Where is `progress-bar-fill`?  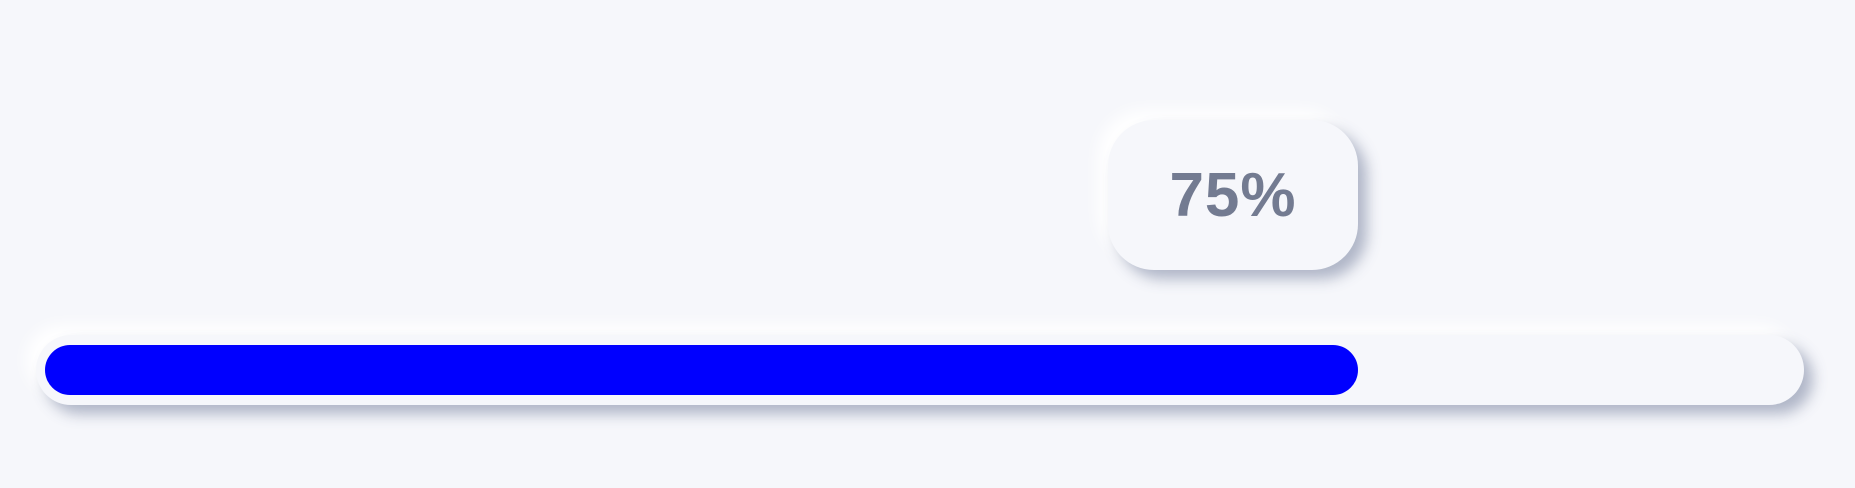 progress-bar-fill is located at coordinates (701, 370).